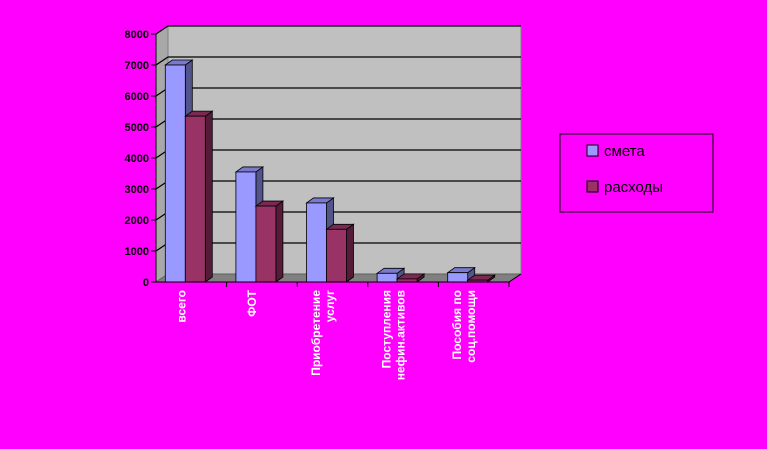  What do you see at coordinates (387, 329) in the screenshot?
I see `x-category-label-line: Поступления` at bounding box center [387, 329].